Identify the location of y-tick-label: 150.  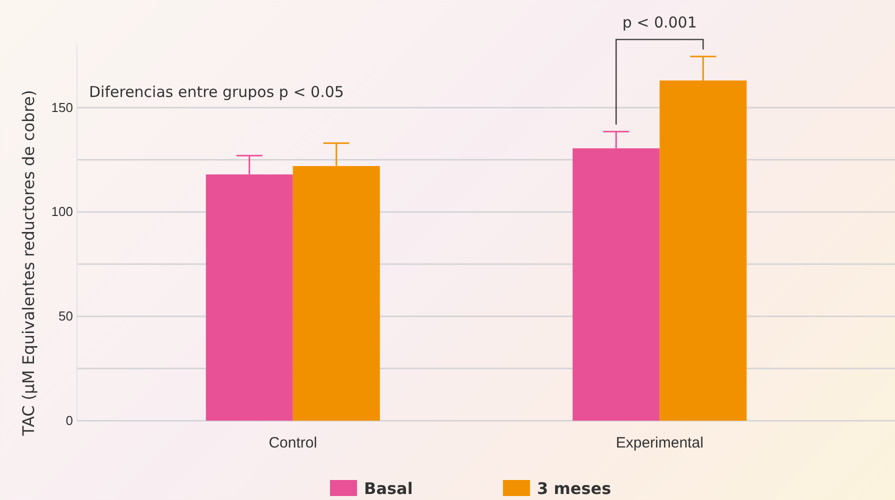
(62, 107).